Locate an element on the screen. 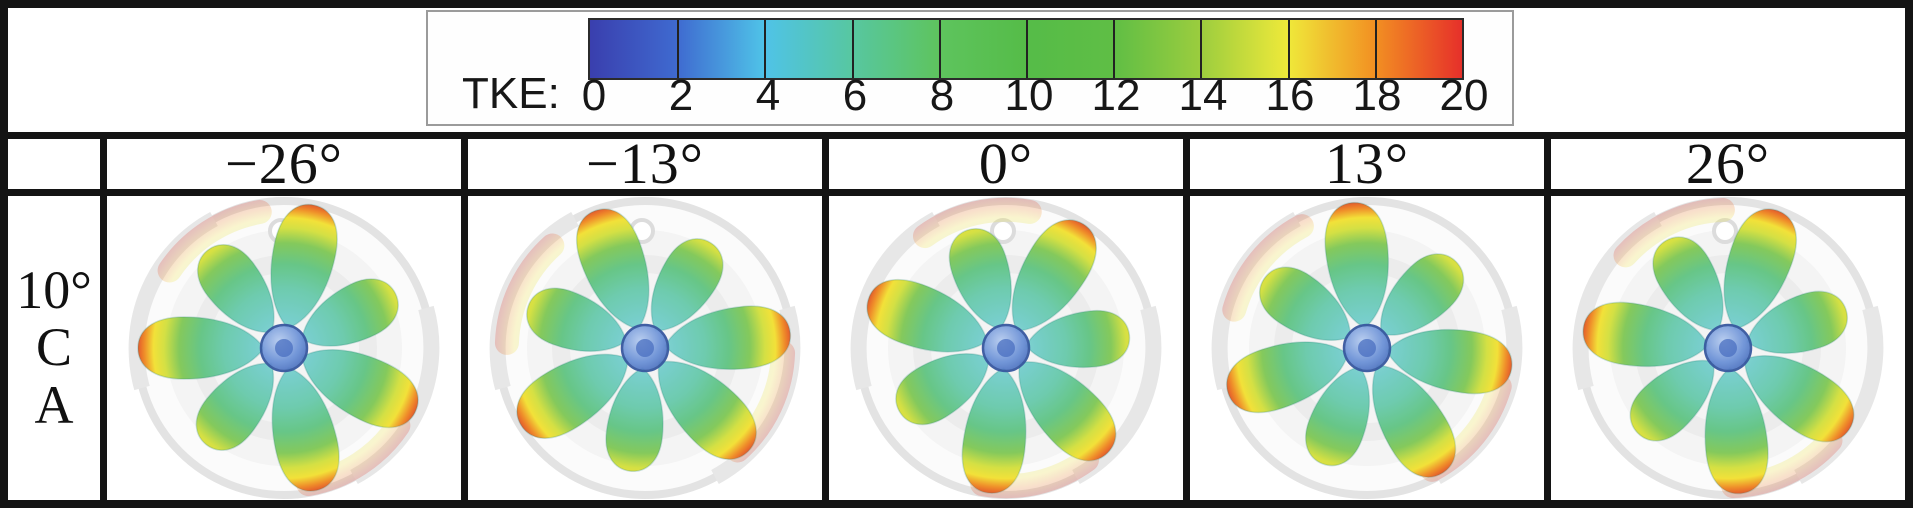  column-header-0: 0° is located at coordinates (1006, 164).